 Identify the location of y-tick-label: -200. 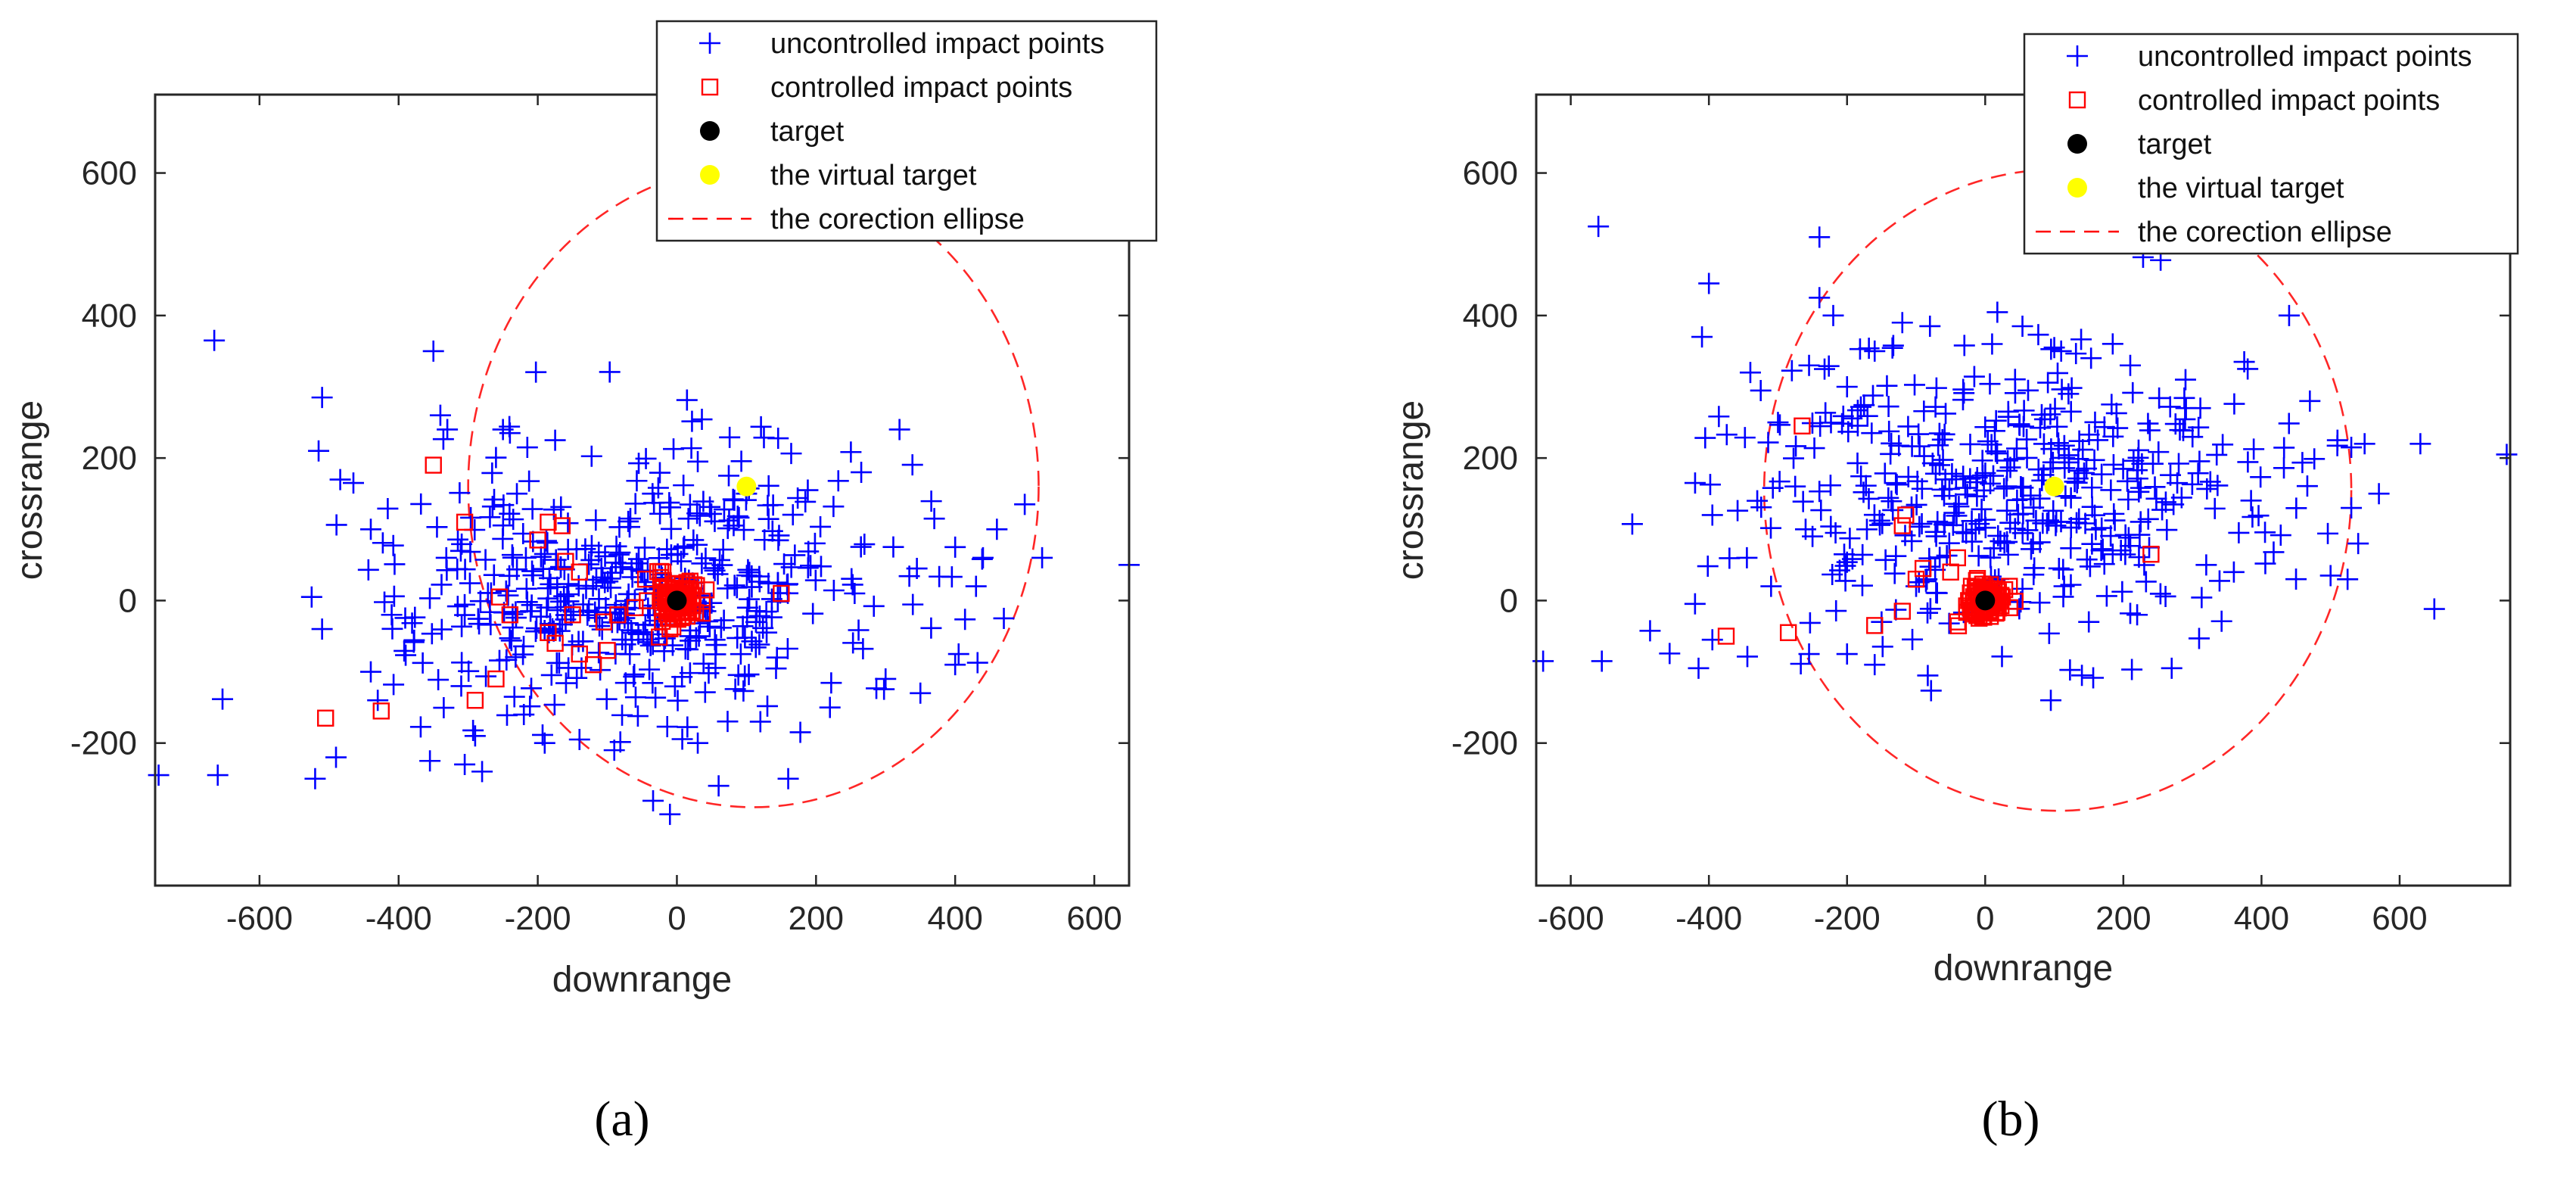
(103, 743).